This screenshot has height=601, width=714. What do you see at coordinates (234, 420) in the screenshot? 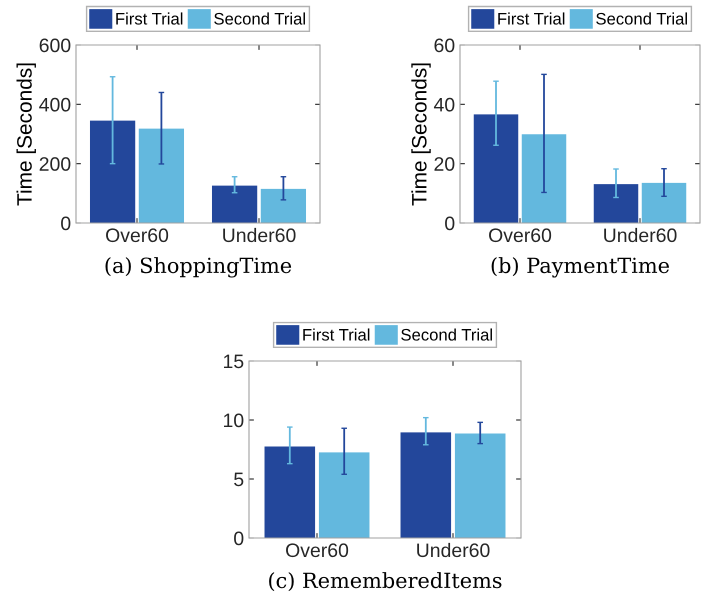
I see `y-tick-label: 10` at bounding box center [234, 420].